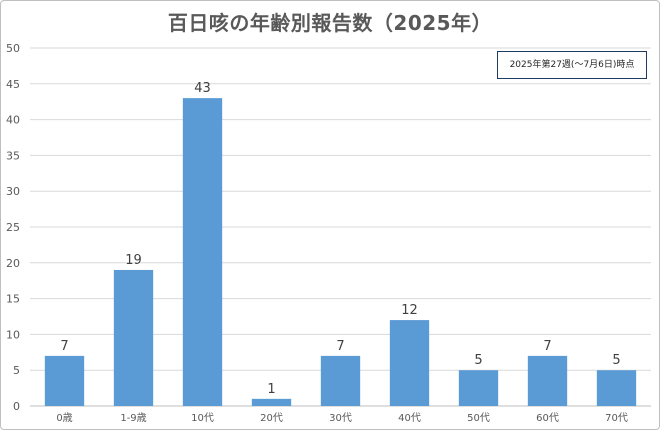  Describe the element at coordinates (271, 389) in the screenshot. I see `data-label: 1` at that location.